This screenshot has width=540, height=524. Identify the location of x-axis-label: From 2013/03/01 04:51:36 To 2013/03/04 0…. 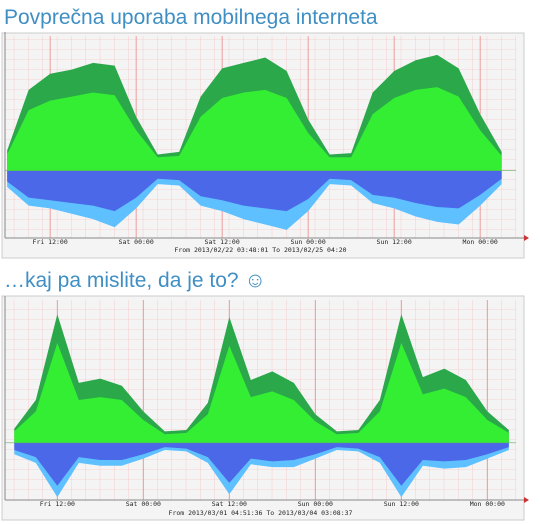
(261, 513).